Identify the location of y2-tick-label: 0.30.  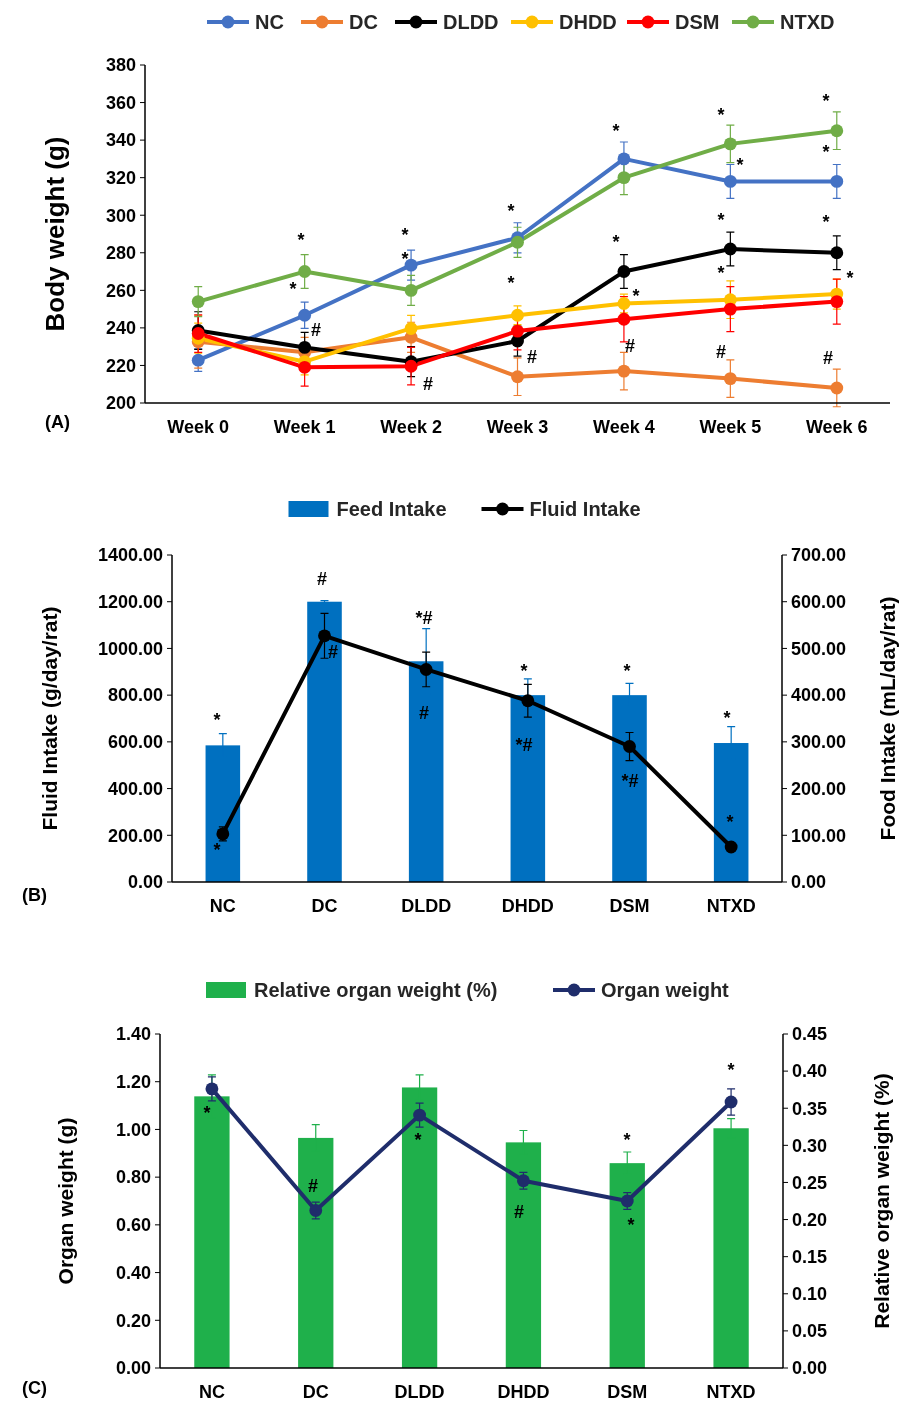
(810, 1145).